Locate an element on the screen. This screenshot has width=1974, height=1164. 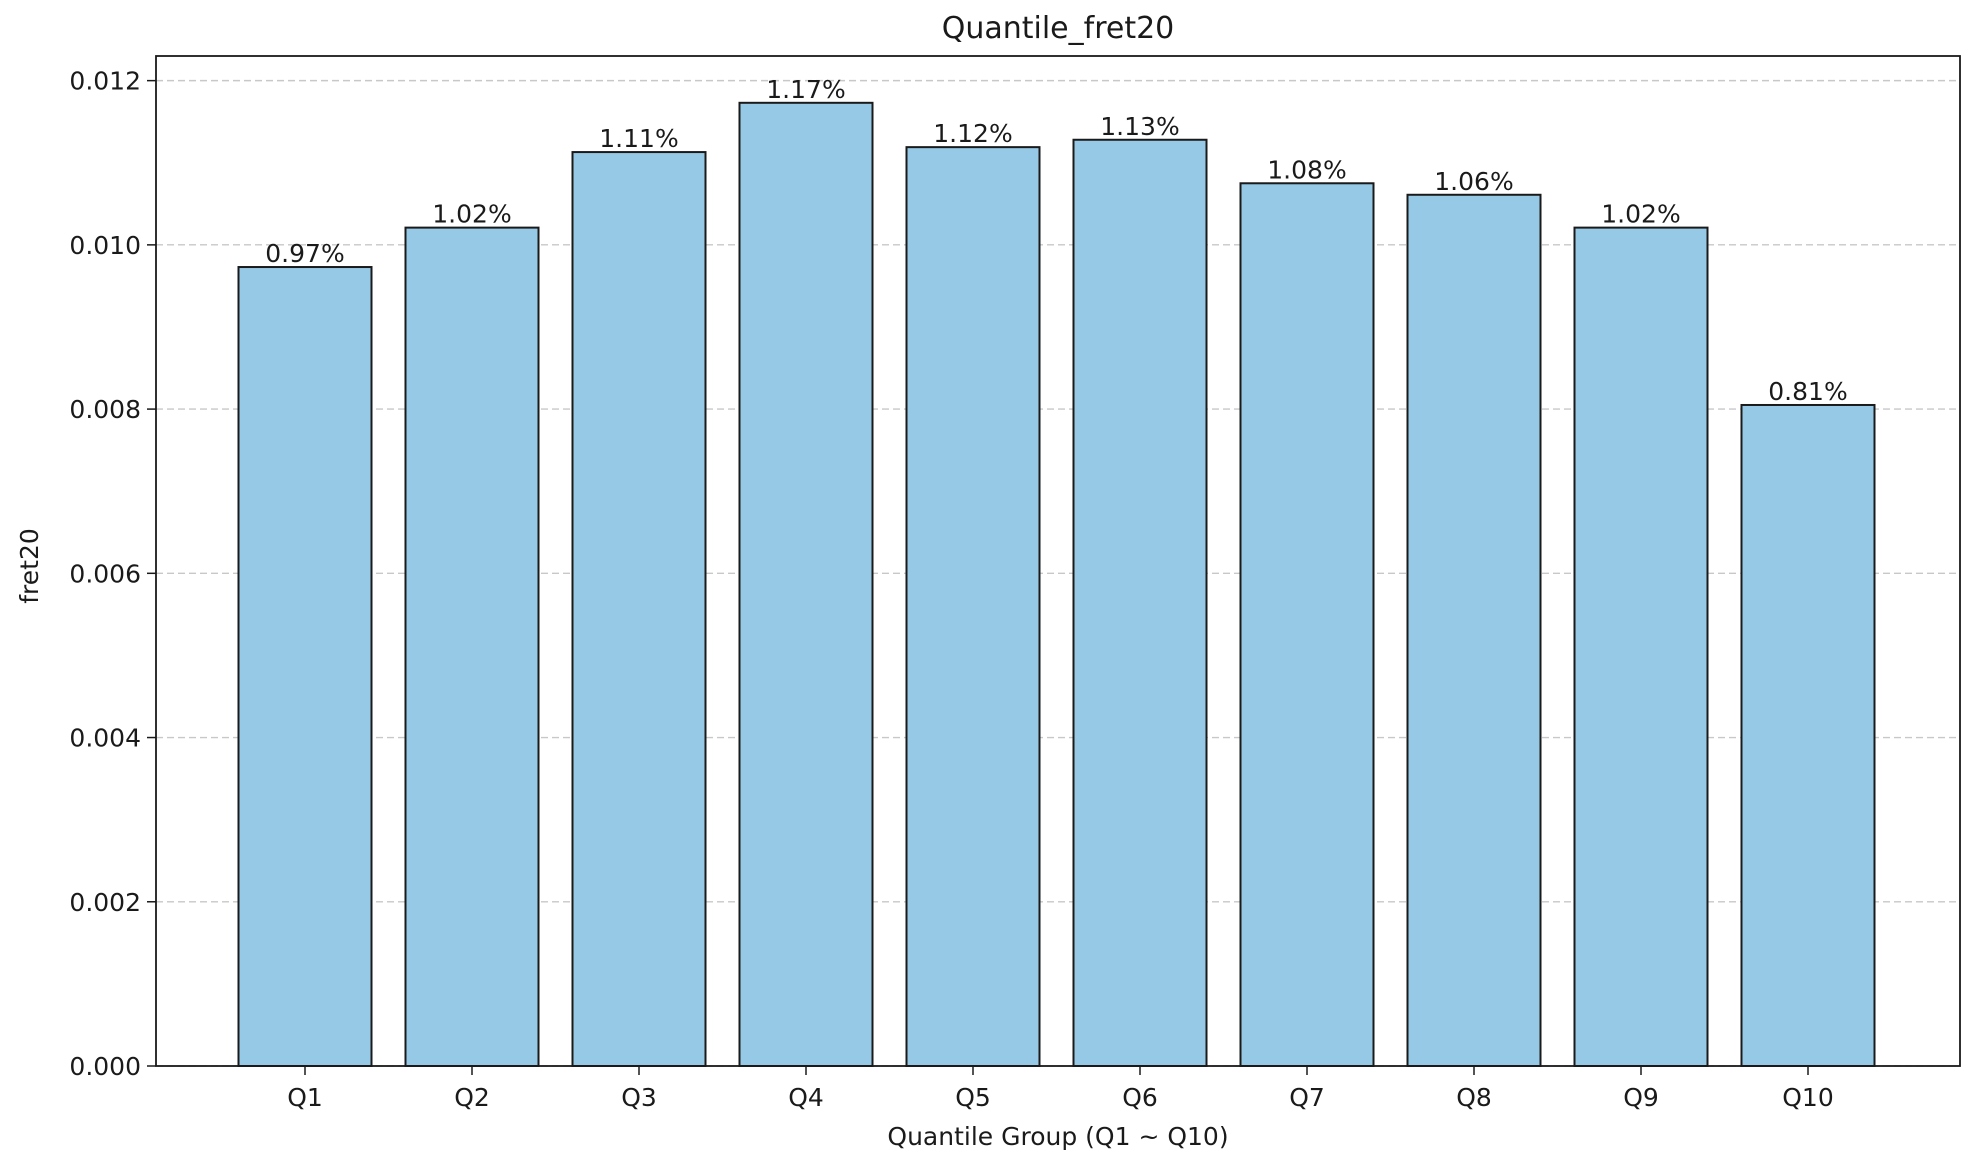
x-axis-ticks: Q1 Q2 Q3 Q4 Q5 Q6 Q7 Q8 Q9 Q10 is located at coordinates (1060, 1089).